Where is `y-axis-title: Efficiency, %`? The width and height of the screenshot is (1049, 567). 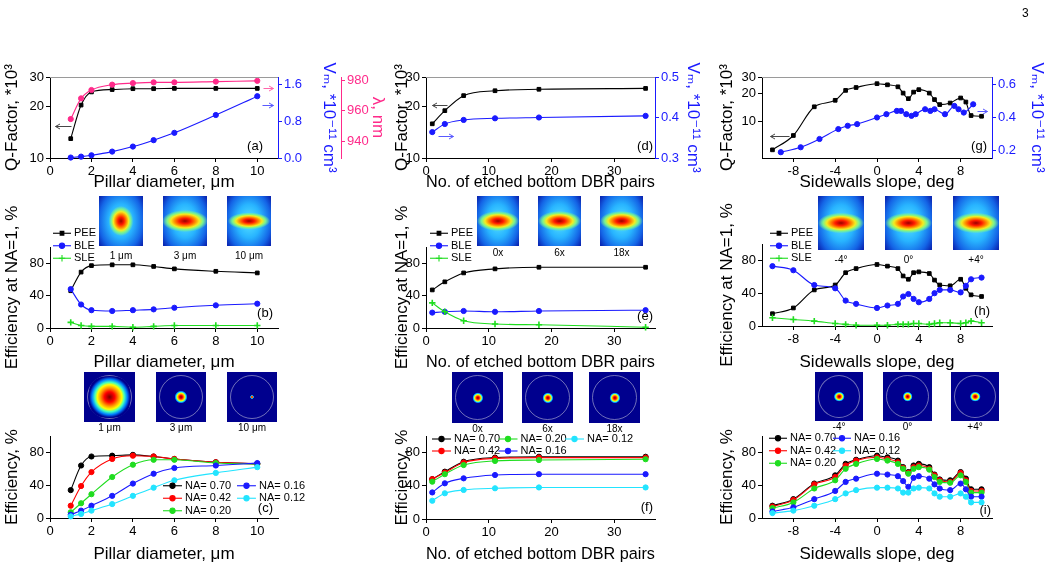 y-axis-title: Efficiency, % is located at coordinates (726, 477).